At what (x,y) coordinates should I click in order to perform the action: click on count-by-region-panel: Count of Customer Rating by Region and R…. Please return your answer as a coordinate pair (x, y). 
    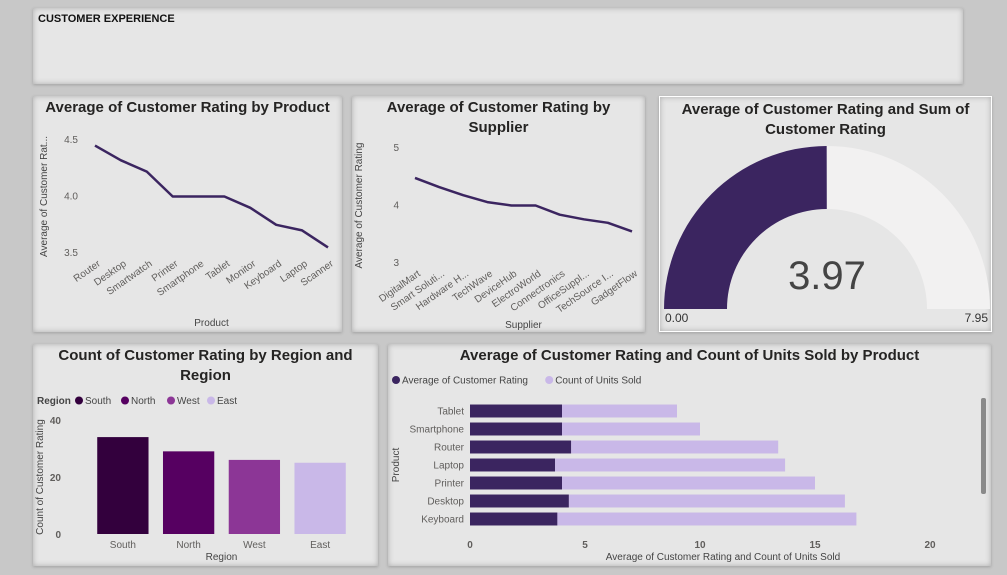
    Looking at the image, I should click on (205, 455).